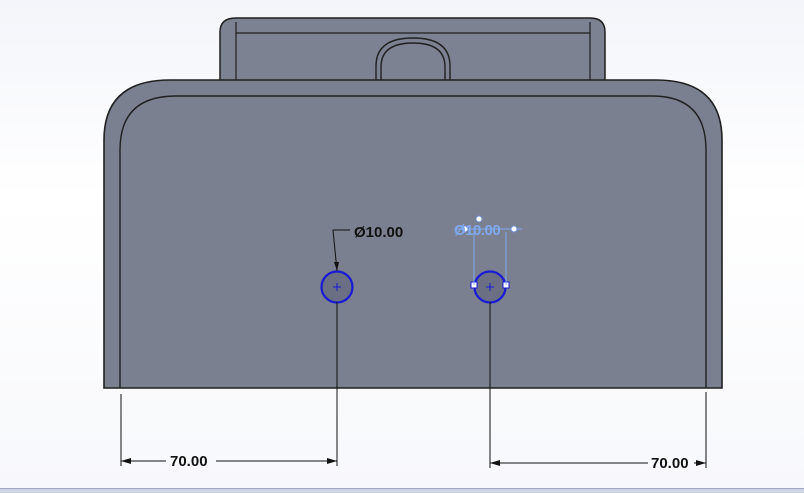 This screenshot has width=804, height=493. I want to click on right-distance-dimension-line, so click(598, 463).